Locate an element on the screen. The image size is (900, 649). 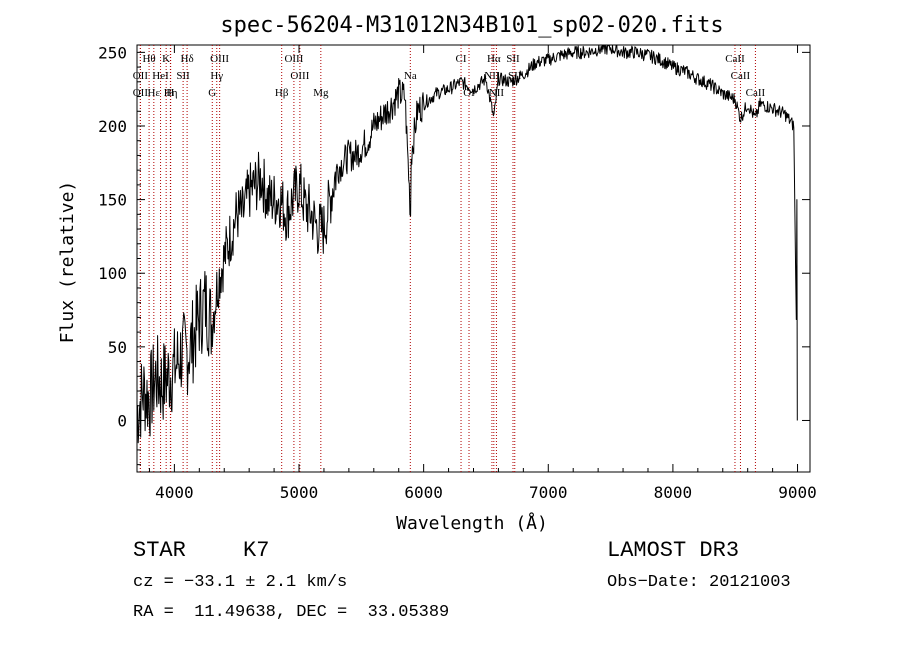
observation-date: Obs−Date: 20121003 is located at coordinates (699, 582).